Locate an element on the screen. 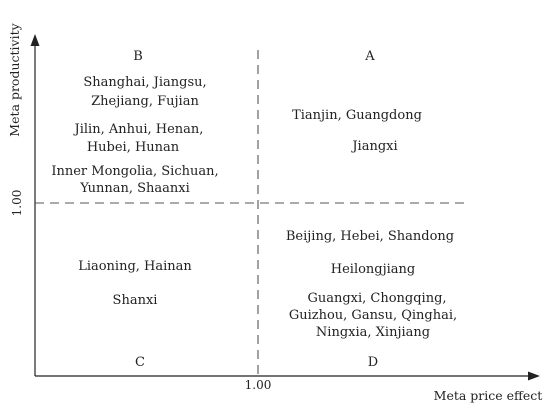 Image resolution: width=550 pixels, height=412 pixels. quadrant-a-letter: A is located at coordinates (369, 56).